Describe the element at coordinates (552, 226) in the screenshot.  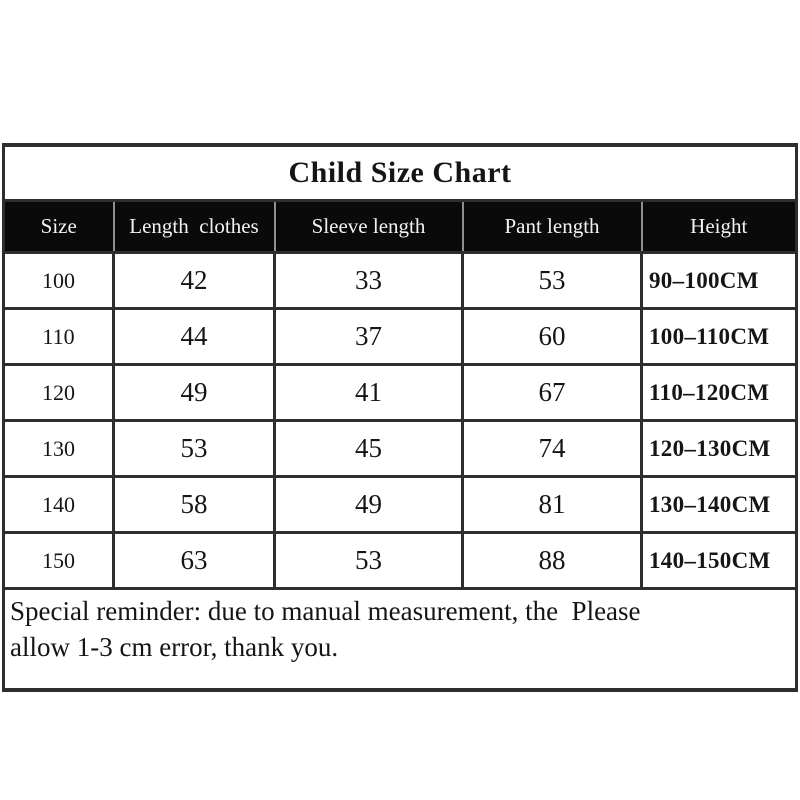
I see `header-cell-pant-length: Pant length` at that location.